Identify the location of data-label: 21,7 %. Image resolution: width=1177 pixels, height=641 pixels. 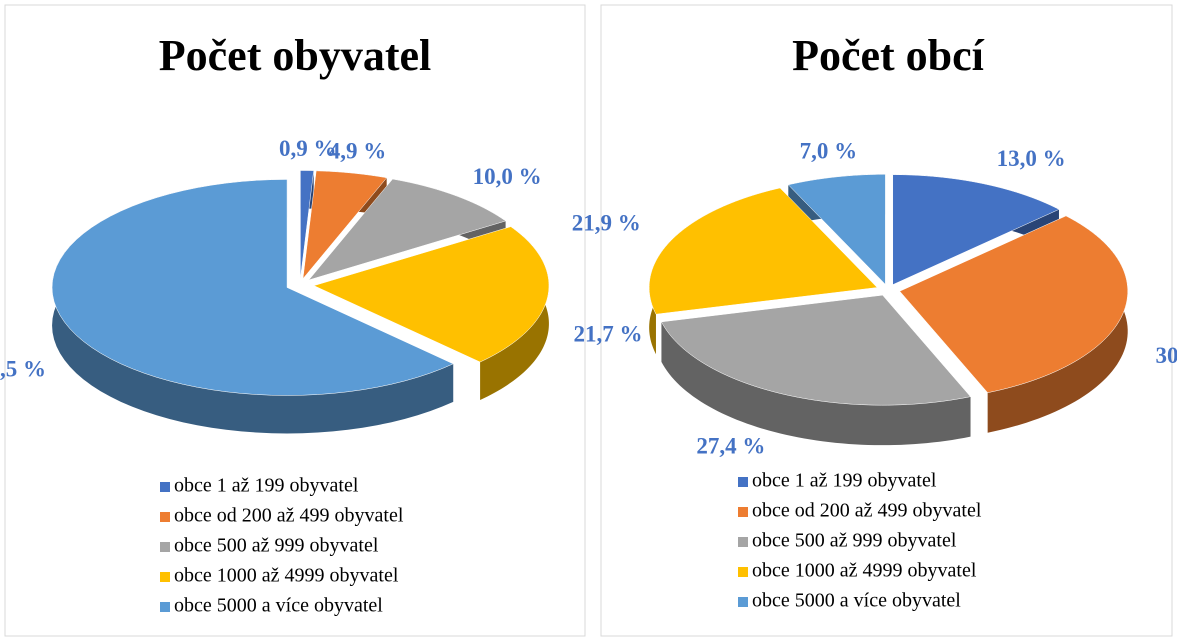
(607, 333).